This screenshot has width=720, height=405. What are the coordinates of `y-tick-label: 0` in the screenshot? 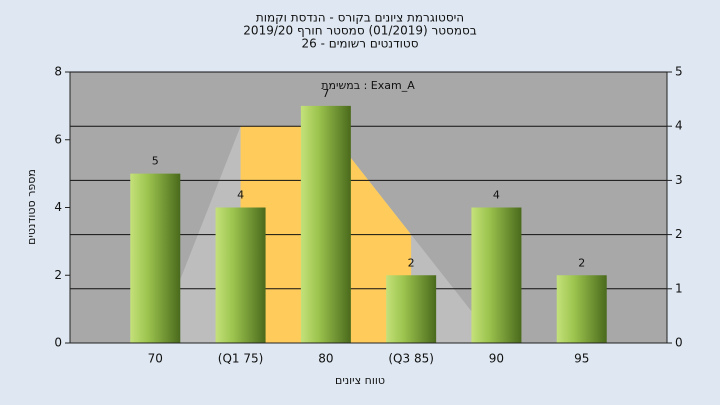 It's located at (58, 343).